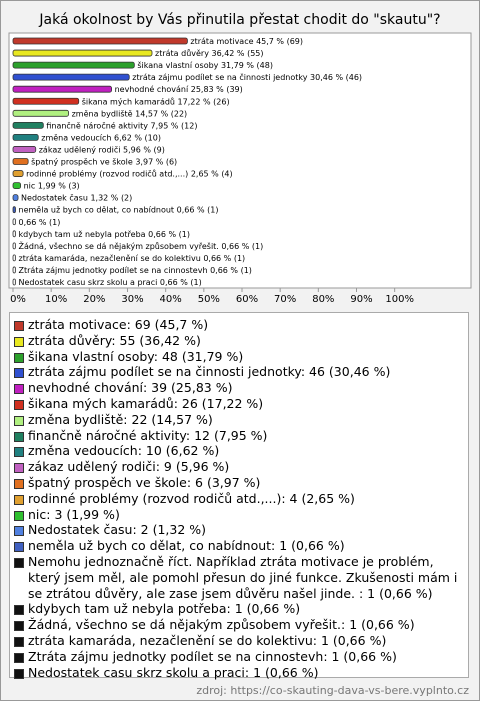 The height and width of the screenshot is (701, 480). I want to click on x-tick-label: 80%, so click(323, 299).